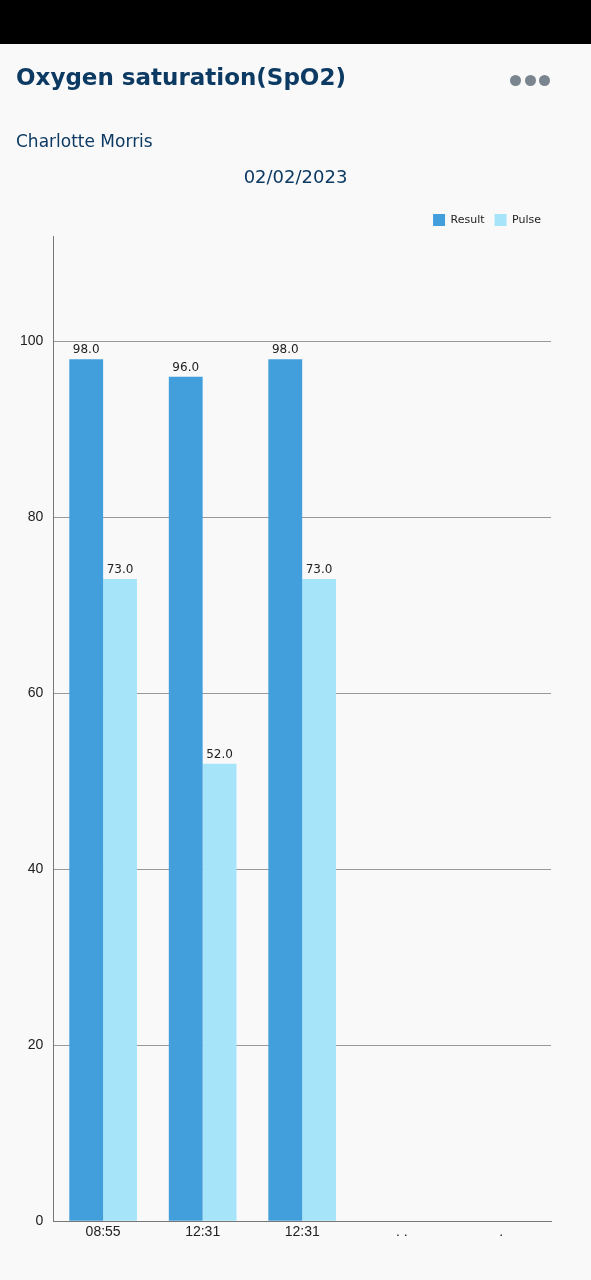 The height and width of the screenshot is (1280, 591). Describe the element at coordinates (527, 219) in the screenshot. I see `legend-label: Pulse` at that location.